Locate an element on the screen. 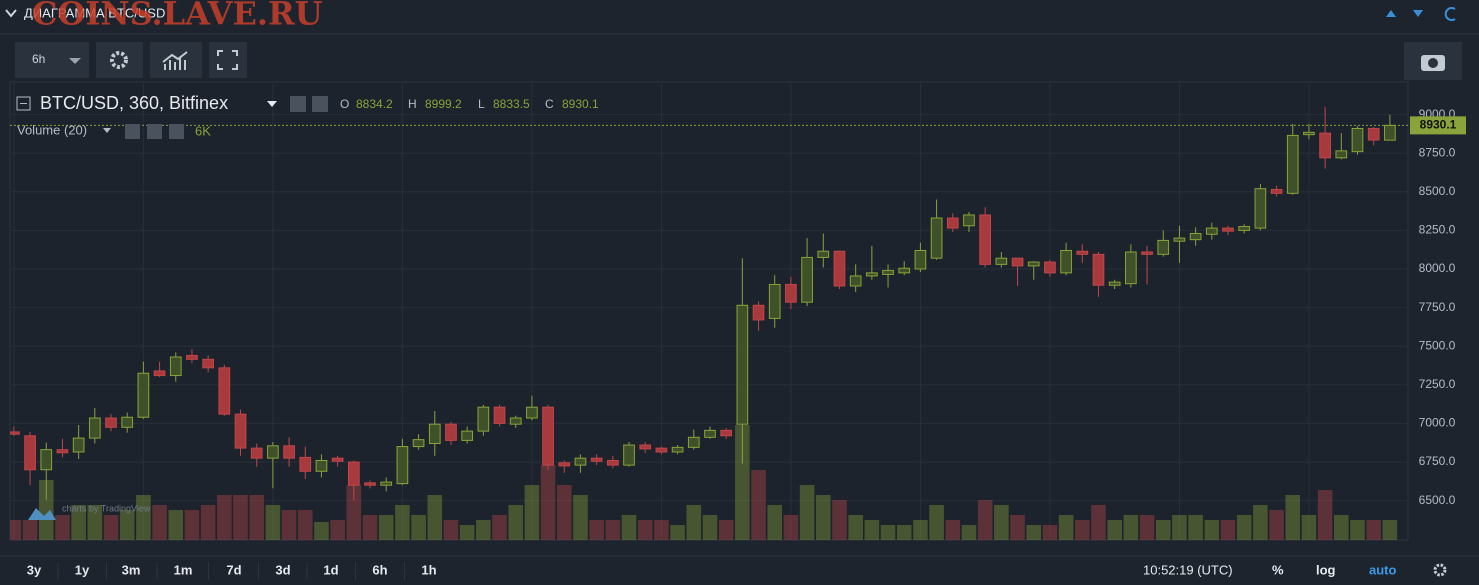 This screenshot has height=585, width=1479. tradingview-logo is located at coordinates (42, 514).